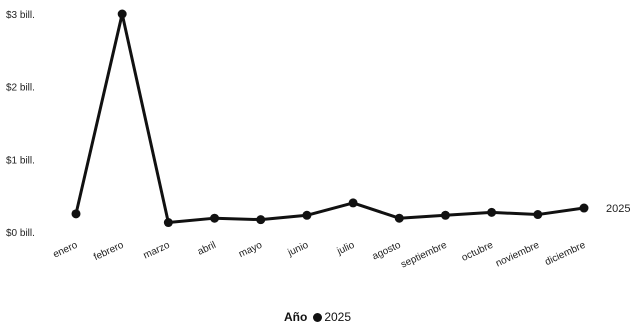 This screenshot has width=635, height=328. I want to click on x-tick-label: diciembre, so click(565, 254).